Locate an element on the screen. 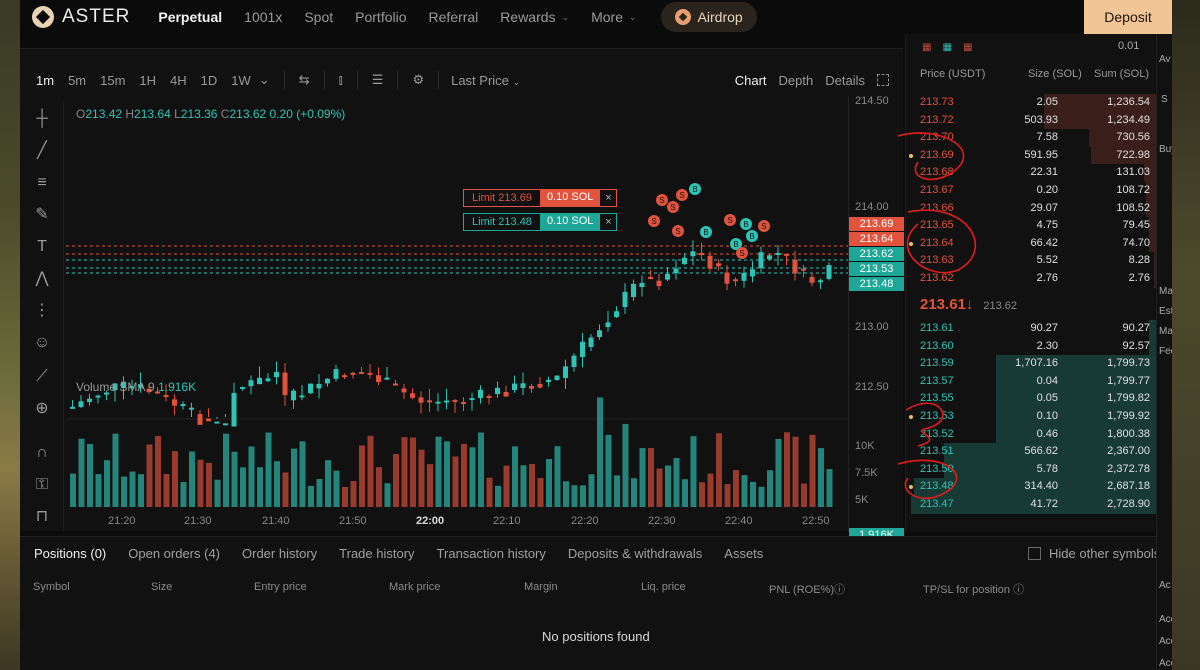  tab-positions: Positions (0) is located at coordinates (70, 553).